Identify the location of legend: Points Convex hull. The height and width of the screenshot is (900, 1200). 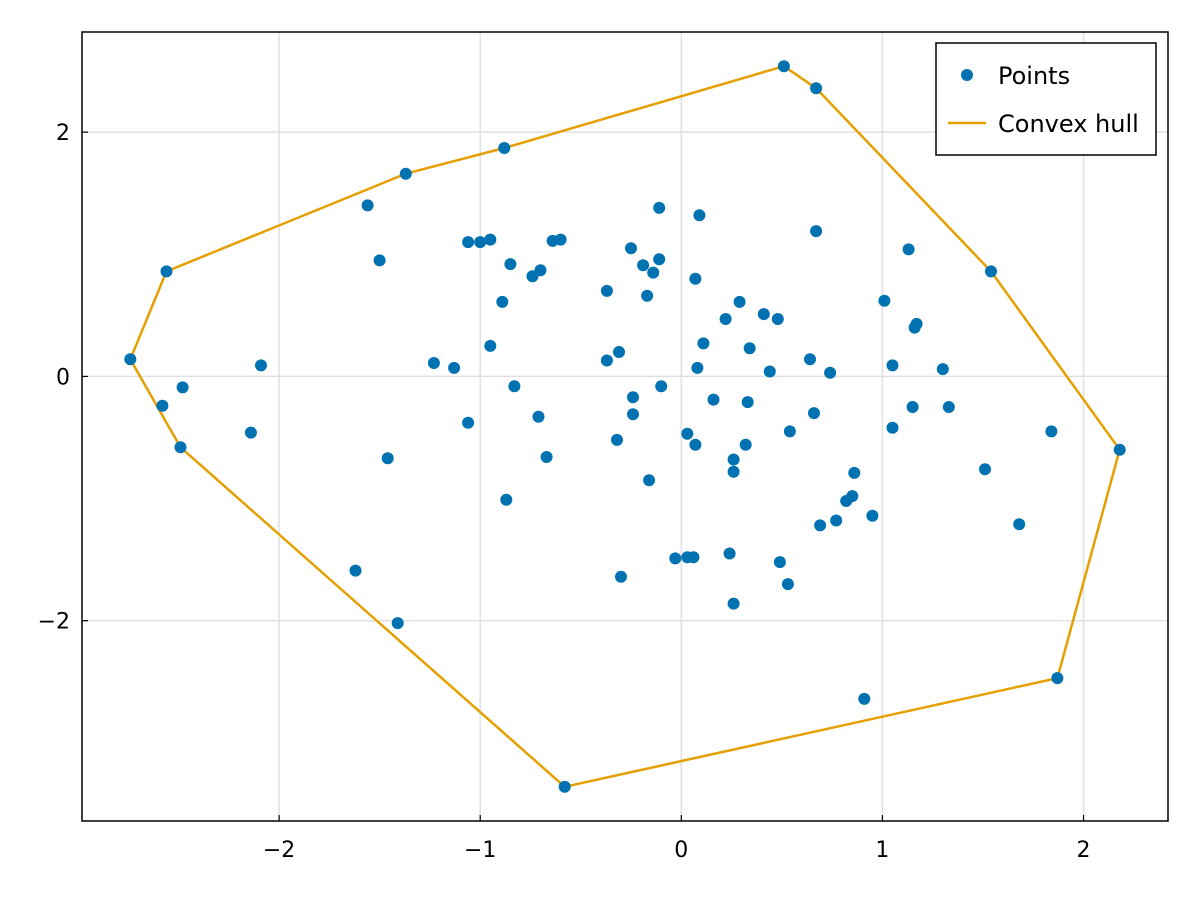
(1046, 99).